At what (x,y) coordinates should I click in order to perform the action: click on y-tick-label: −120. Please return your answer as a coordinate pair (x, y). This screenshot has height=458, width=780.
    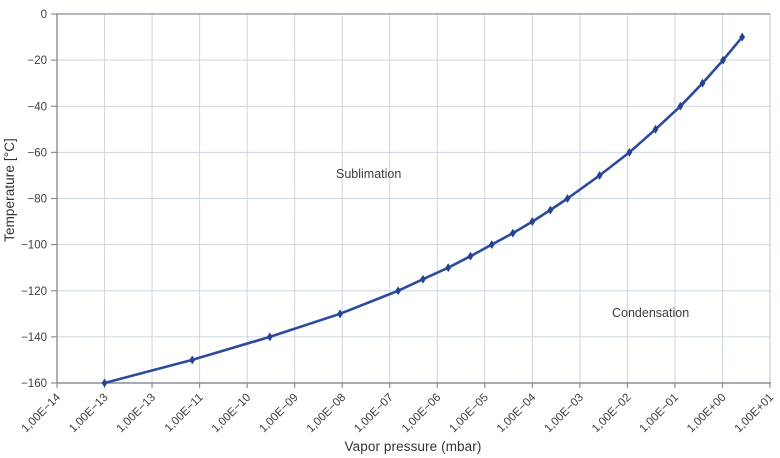
    Looking at the image, I should click on (34, 292).